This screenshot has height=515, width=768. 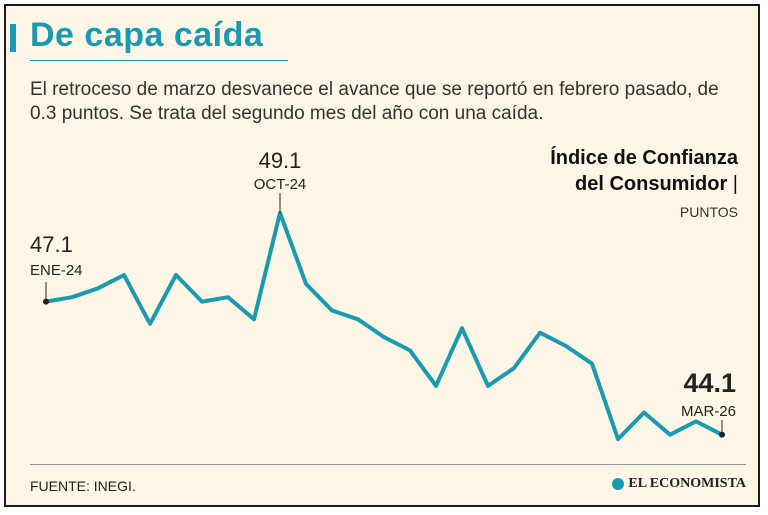 I want to click on annotation-date-label: MAR-26, so click(x=708, y=411).